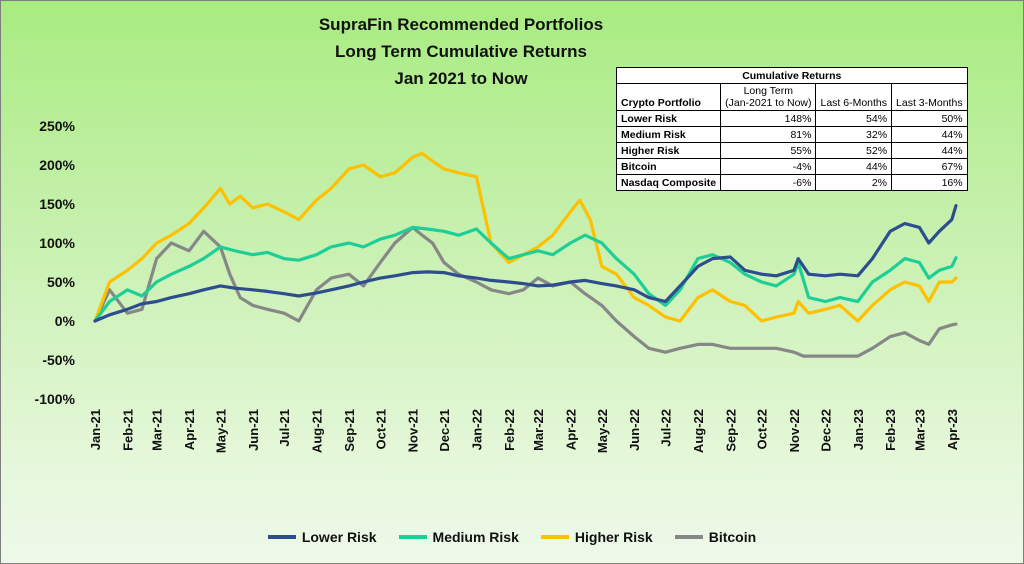 The image size is (1024, 564). I want to click on table-header-long-term-line-2: (Jan-2021 to Now), so click(768, 103).